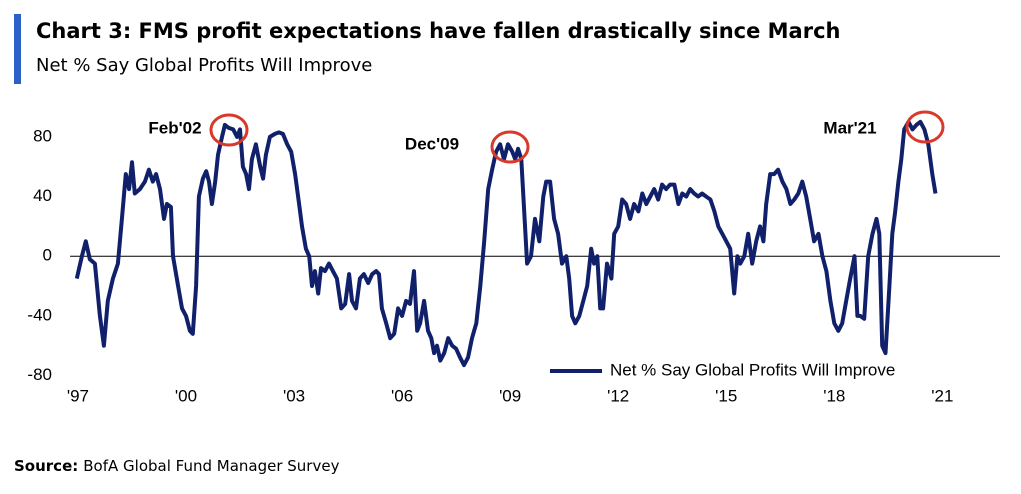  I want to click on y-tick-label: 80, so click(42, 135).